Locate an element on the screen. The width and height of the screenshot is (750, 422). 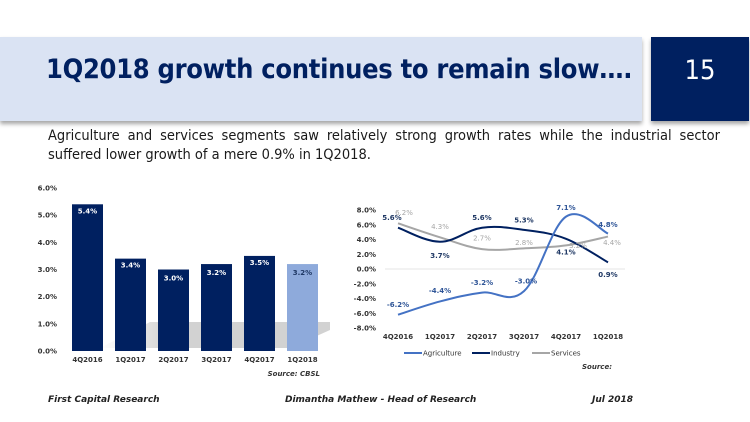
line-data-label-services: 4.3% is located at coordinates (440, 227).